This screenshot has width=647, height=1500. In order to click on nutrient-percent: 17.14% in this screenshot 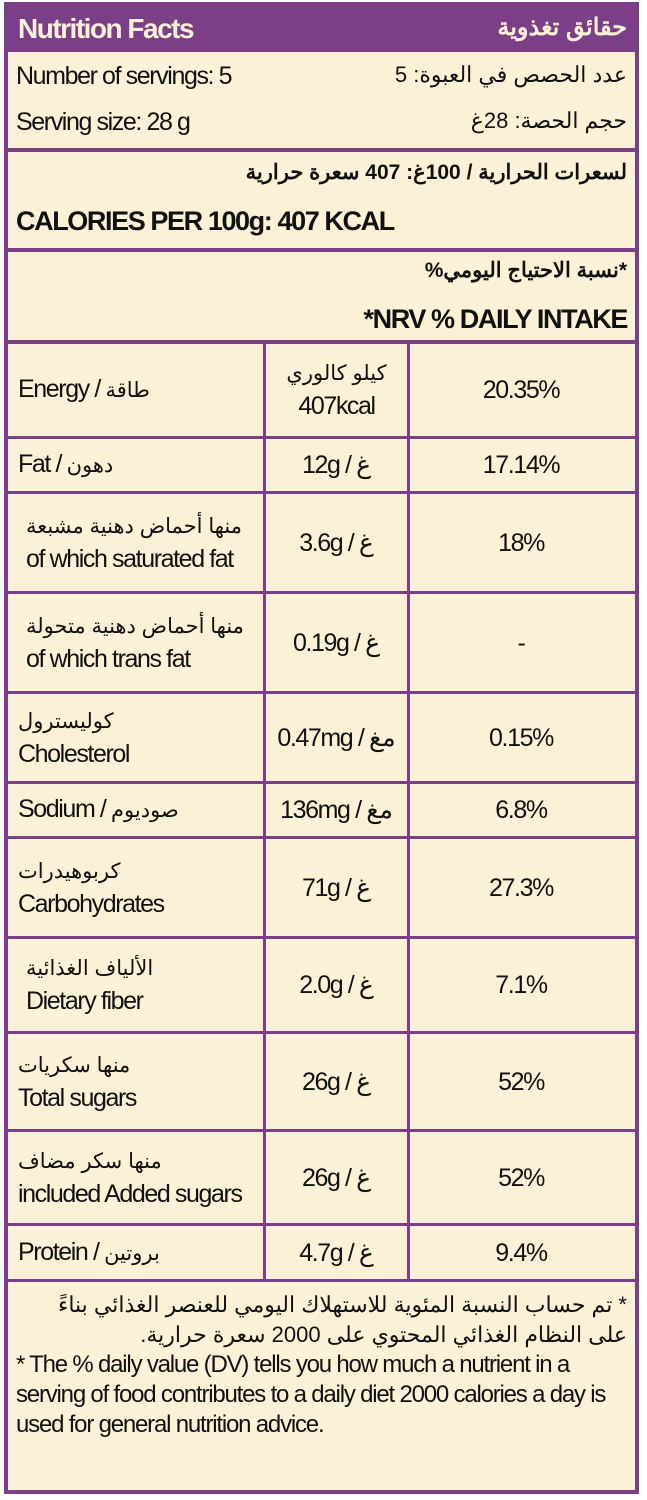, I will do `click(521, 465)`.